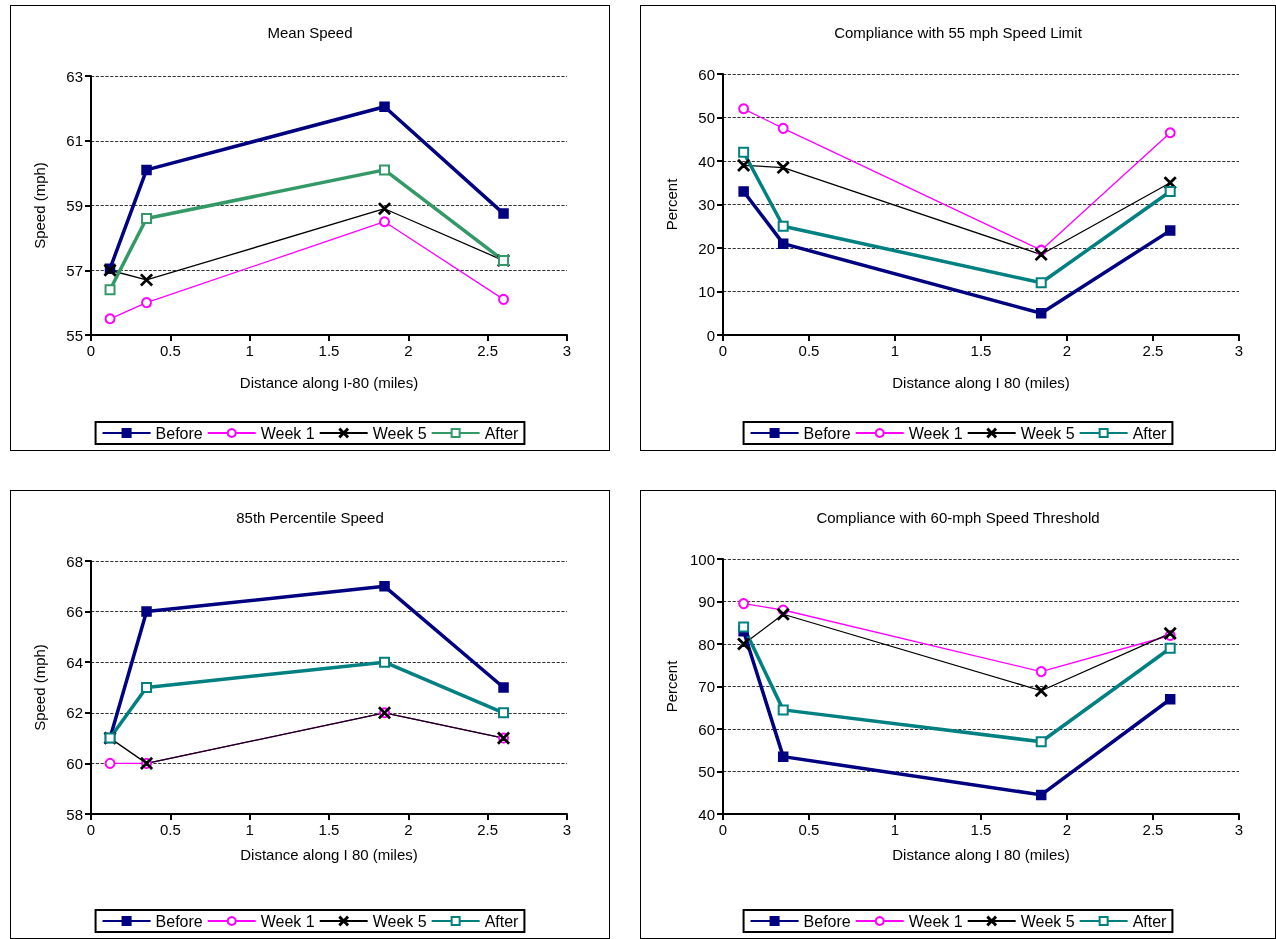 The width and height of the screenshot is (1276, 939). Describe the element at coordinates (958, 517) in the screenshot. I see `chart-title: Compliance with 60-mph Speed Threshold` at that location.